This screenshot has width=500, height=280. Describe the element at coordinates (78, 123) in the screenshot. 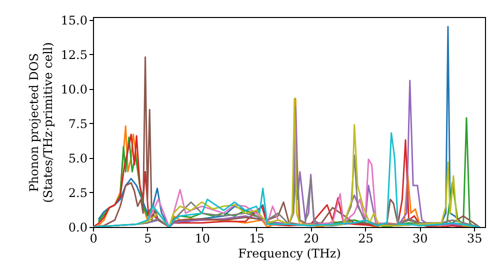

I see `y-tick-label: 7.5` at that location.